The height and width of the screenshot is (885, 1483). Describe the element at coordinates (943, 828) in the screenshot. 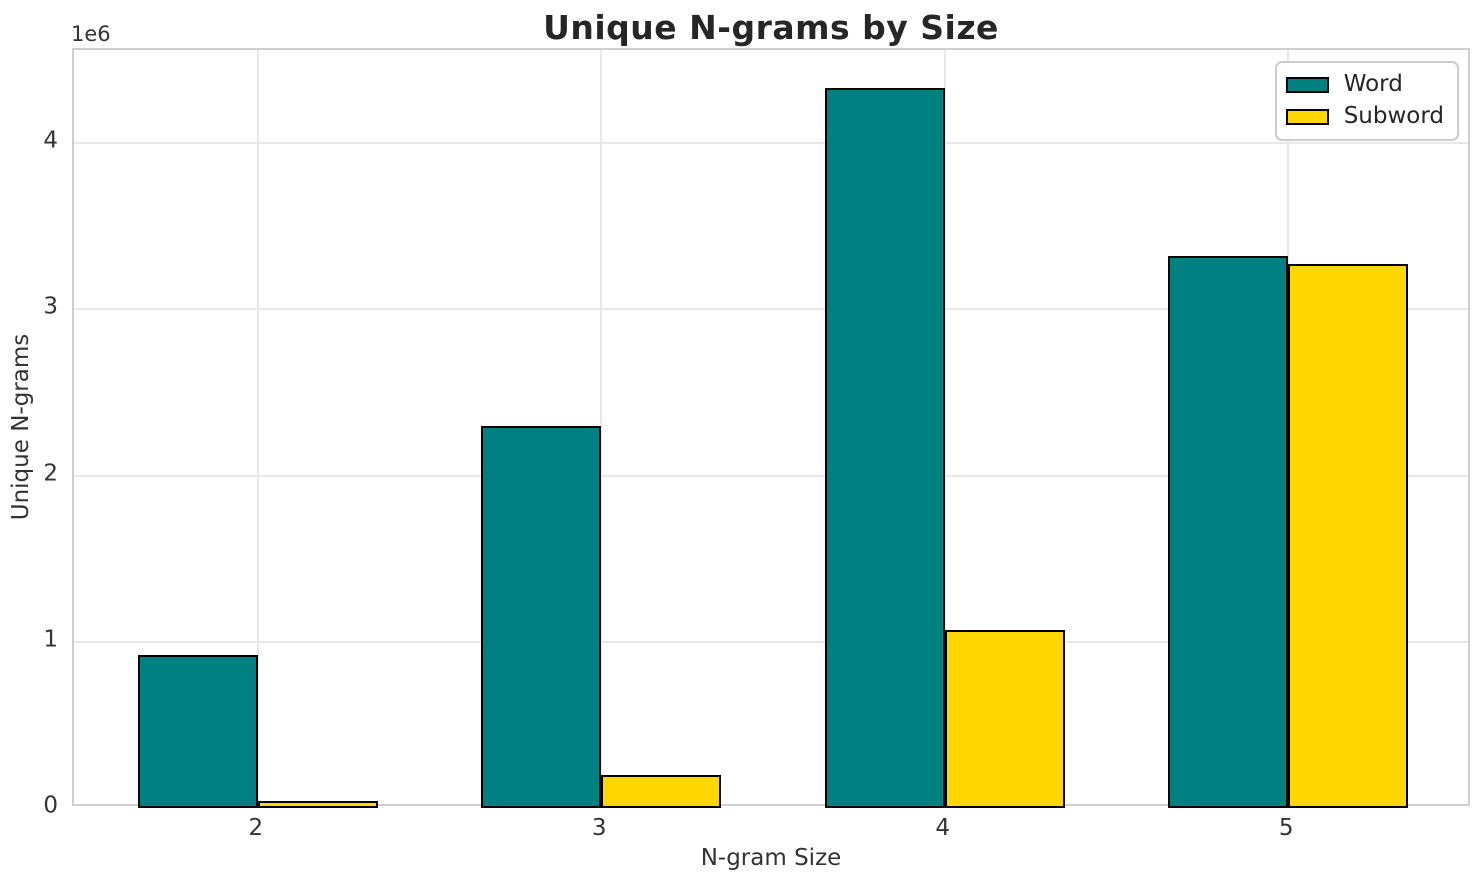

I see `x-tick-label: 4` at that location.